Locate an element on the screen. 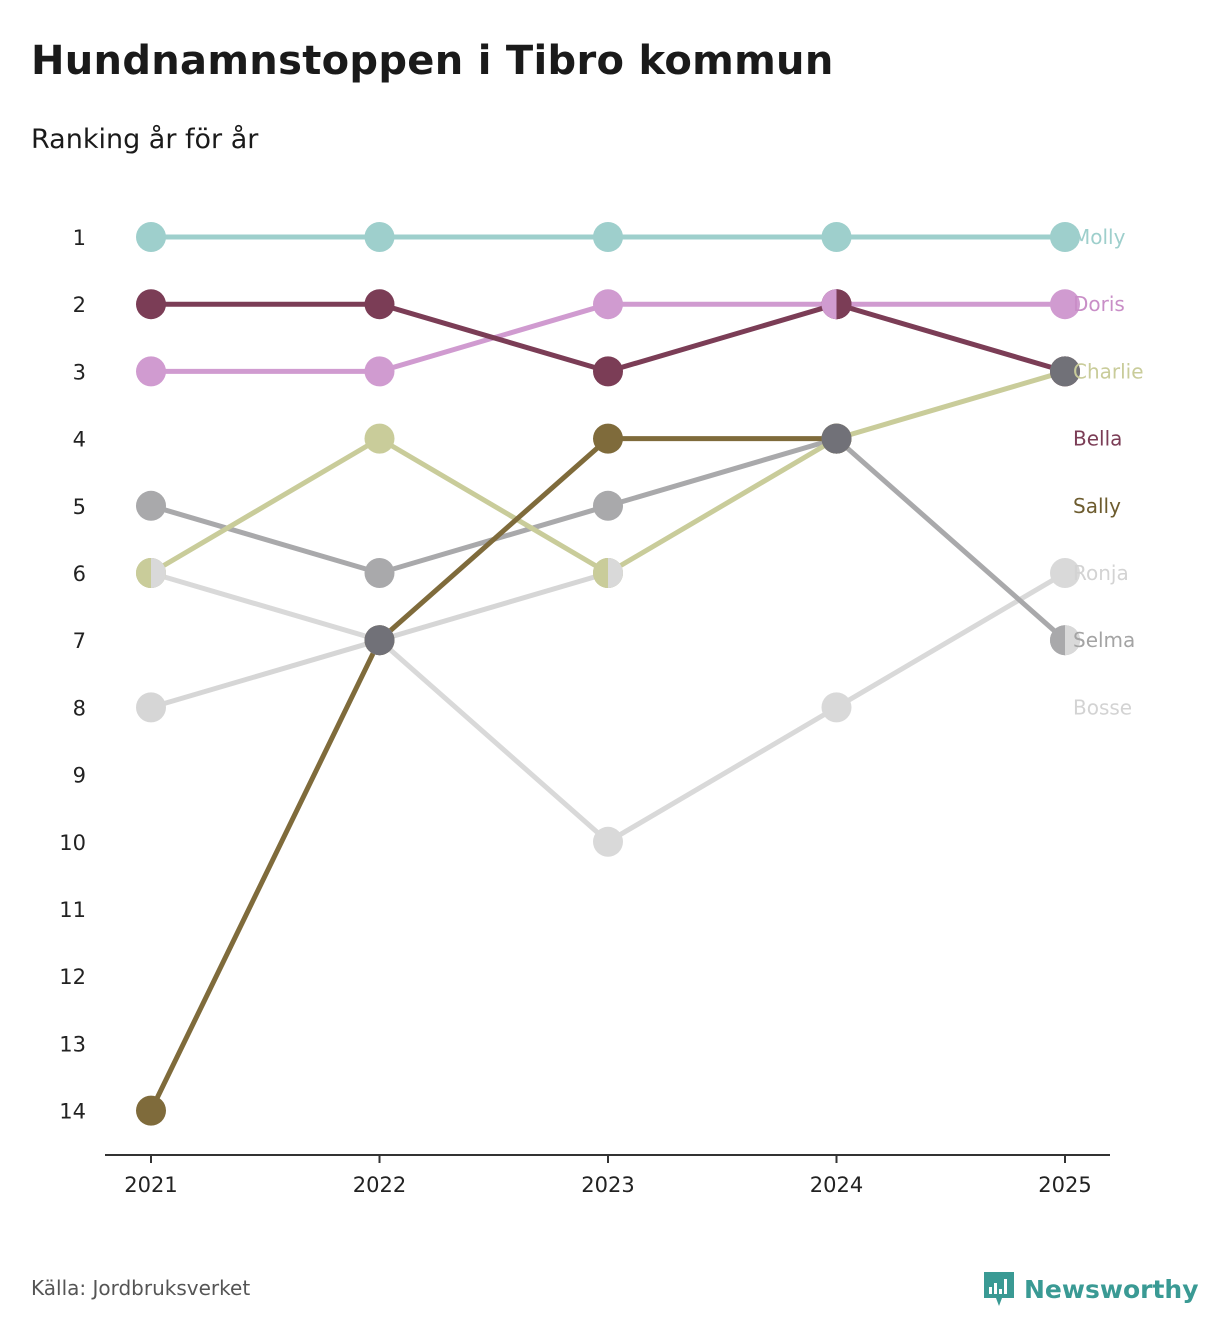 The image size is (1212, 1340). marker-bella-2021 is located at coordinates (151, 304).